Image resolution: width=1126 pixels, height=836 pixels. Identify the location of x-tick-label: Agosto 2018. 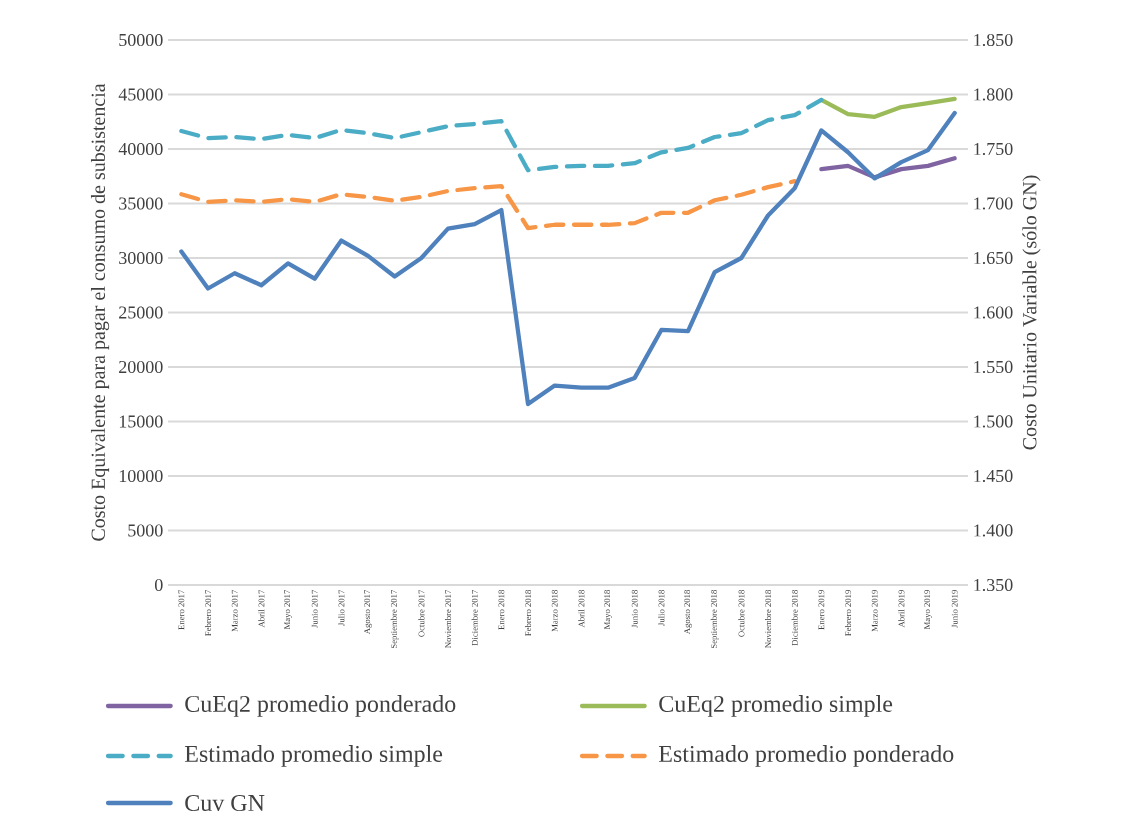
(688, 612).